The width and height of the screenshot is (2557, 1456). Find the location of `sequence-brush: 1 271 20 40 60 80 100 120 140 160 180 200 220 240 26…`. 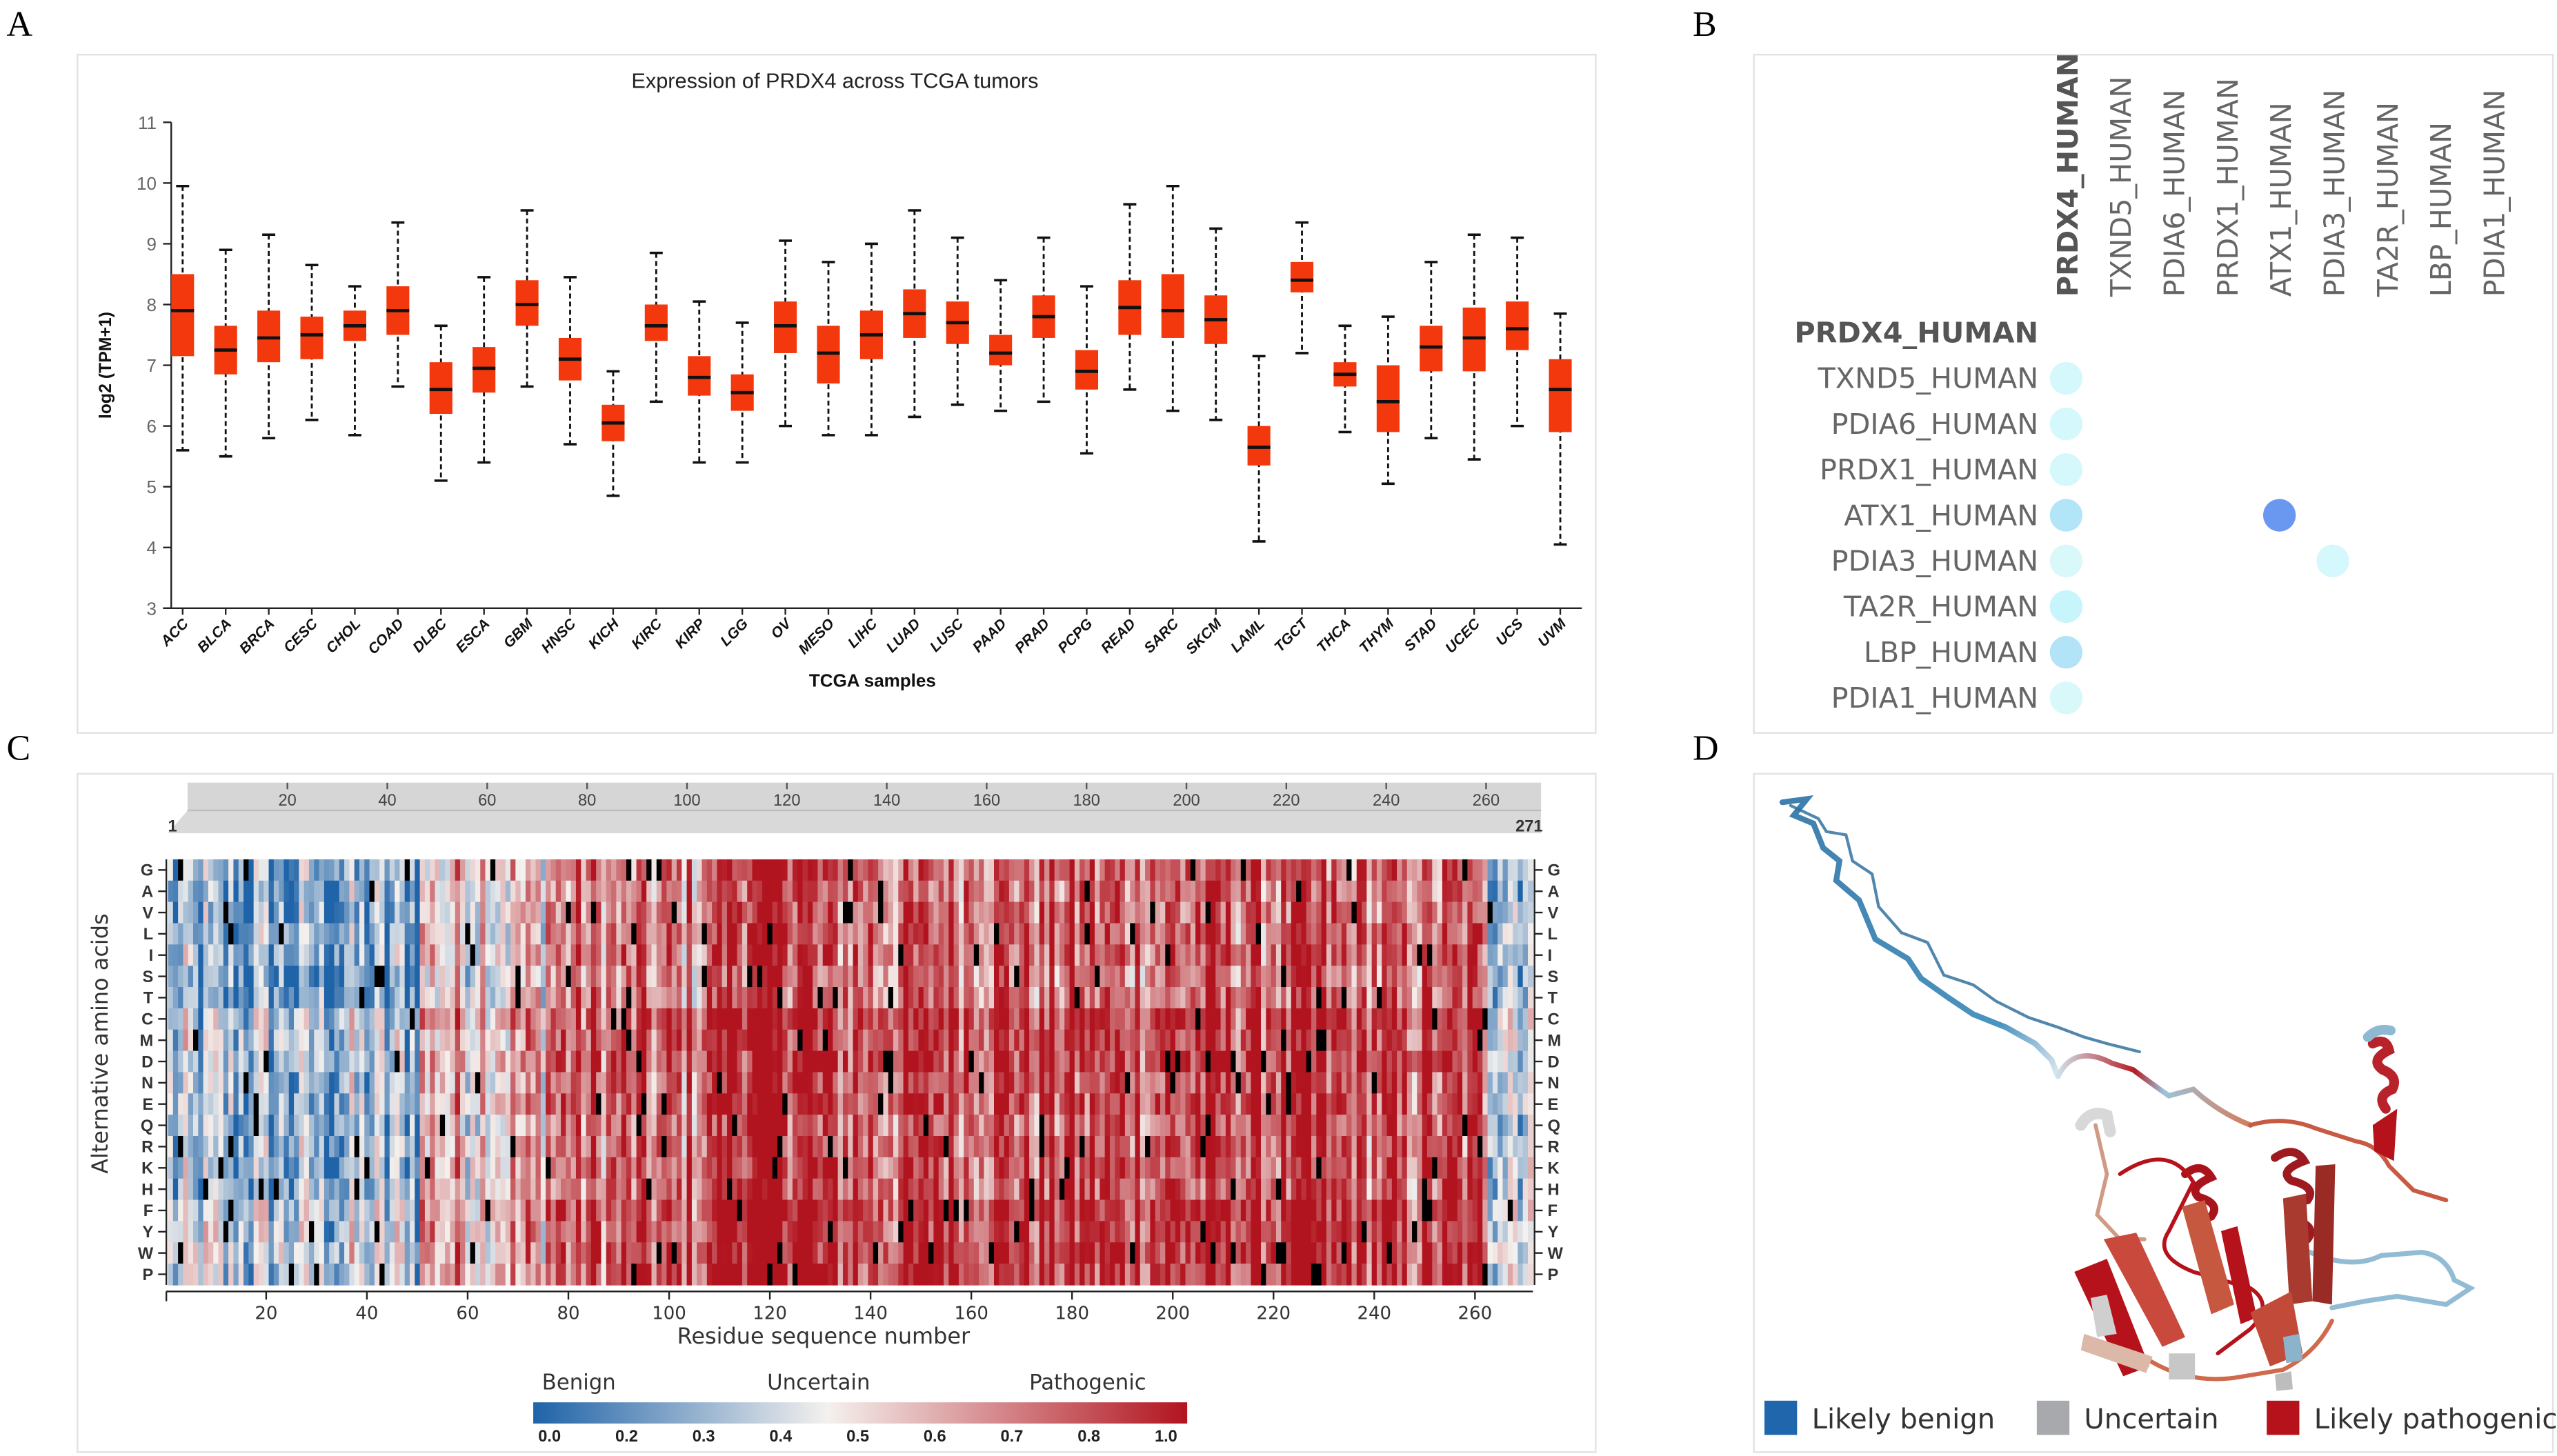

sequence-brush: 1 271 20 40 60 80 100 120 140 160 180 200 220 240 26… is located at coordinates (855, 809).